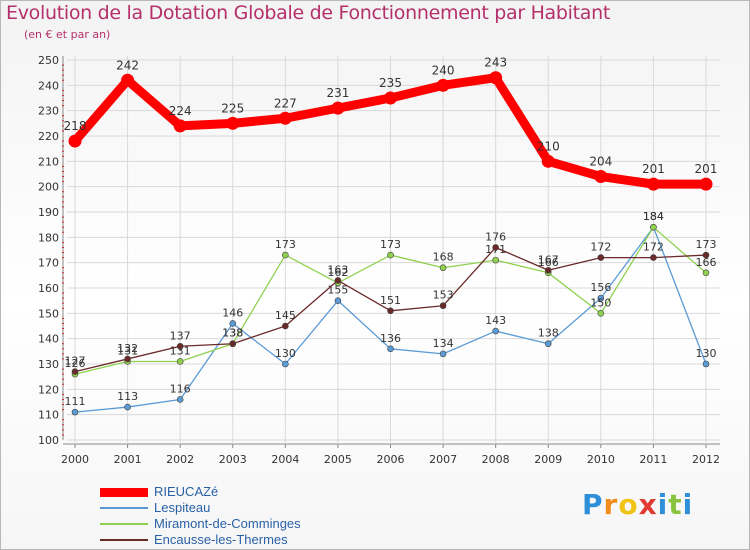 Image resolution: width=750 pixels, height=550 pixels. Describe the element at coordinates (48, 136) in the screenshot. I see `y-tick-label: 220` at that location.